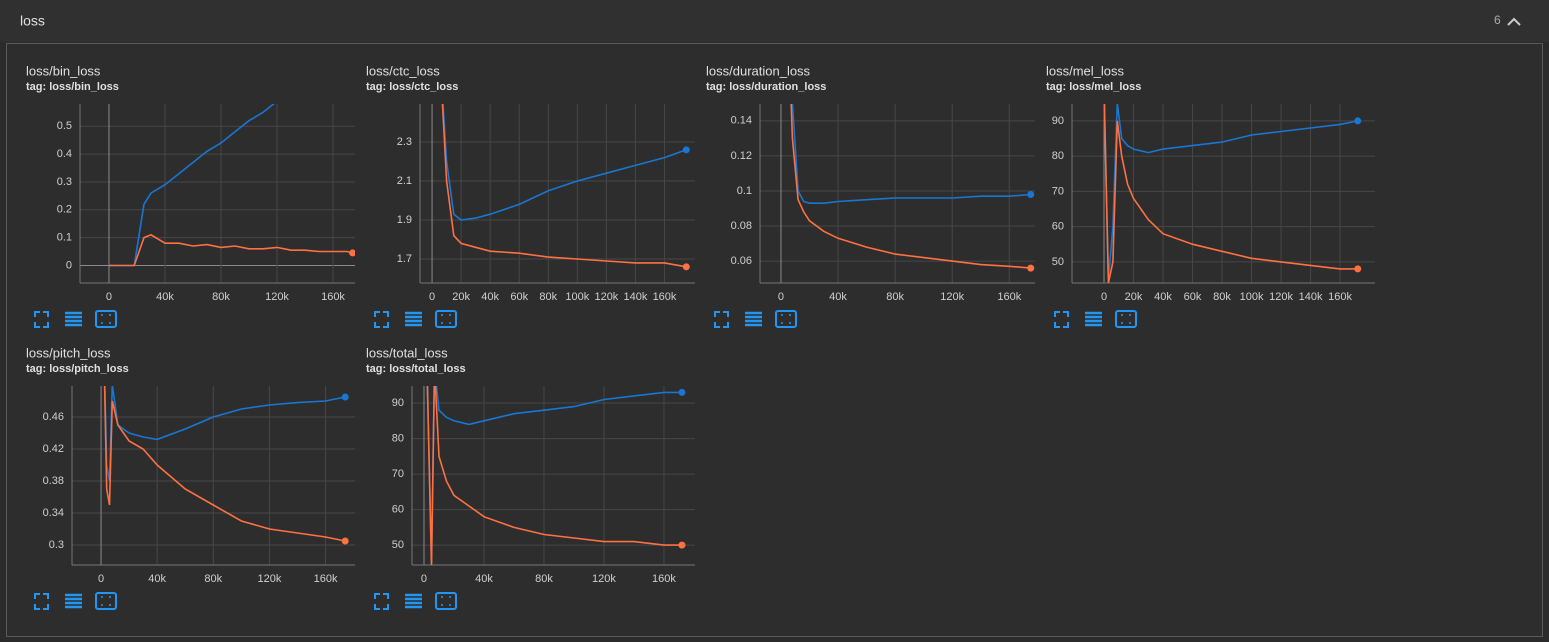 The width and height of the screenshot is (1549, 642). Describe the element at coordinates (398, 545) in the screenshot. I see `y-tick-label: 50` at that location.